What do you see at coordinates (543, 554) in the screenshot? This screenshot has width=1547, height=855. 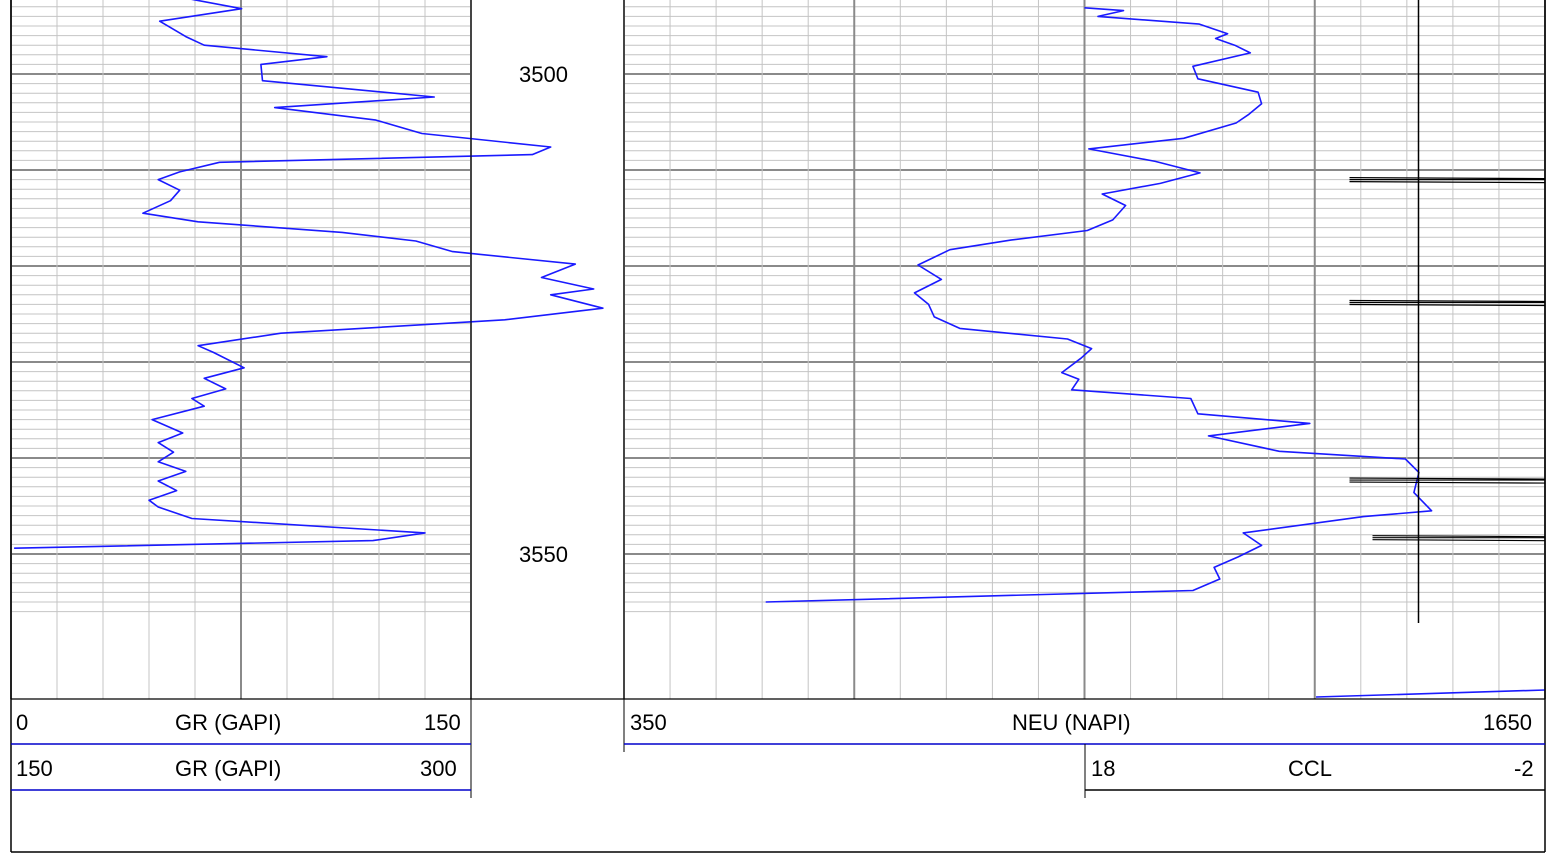 I see `depth-label-3550: 3550` at bounding box center [543, 554].